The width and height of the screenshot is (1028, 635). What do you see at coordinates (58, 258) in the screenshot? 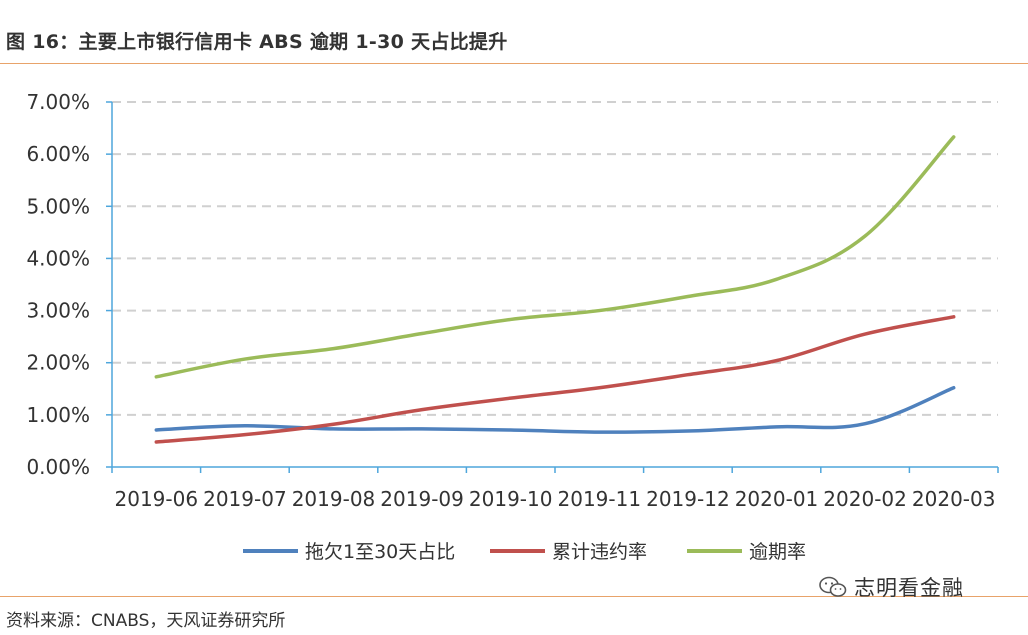
I see `y-tick-label: 4.00%` at bounding box center [58, 258].